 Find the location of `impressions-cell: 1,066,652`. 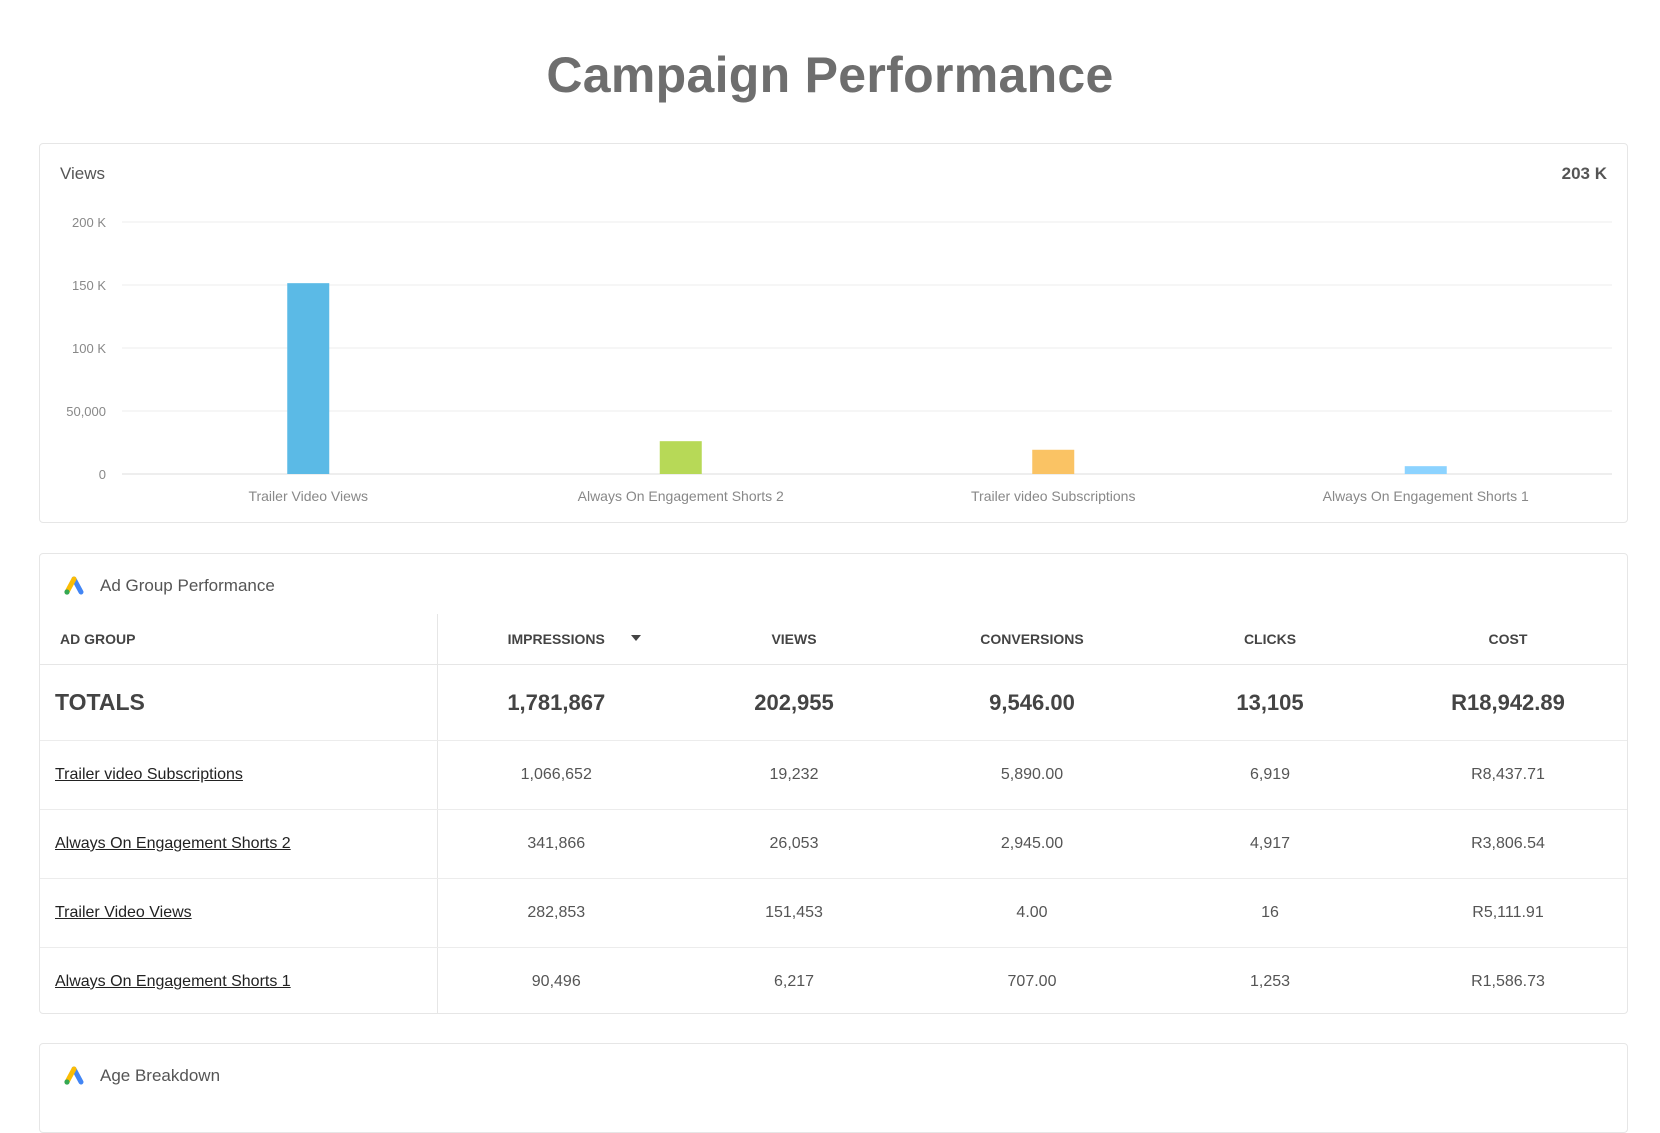

impressions-cell: 1,066,652 is located at coordinates (556, 775).